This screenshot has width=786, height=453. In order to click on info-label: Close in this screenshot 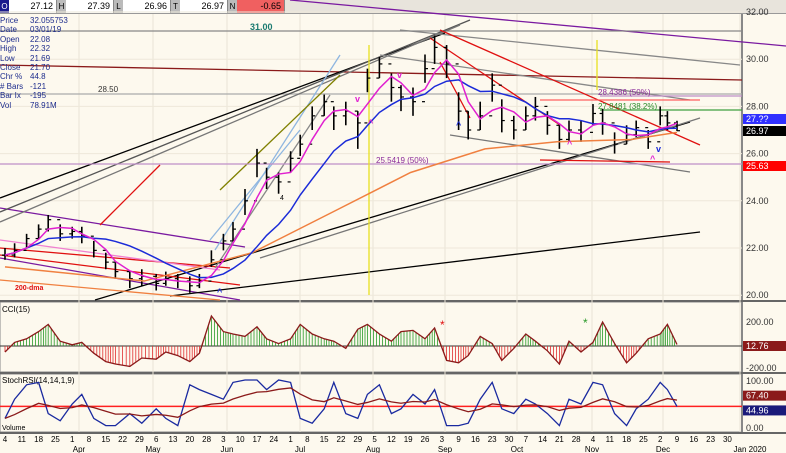, I will do `click(10, 68)`.